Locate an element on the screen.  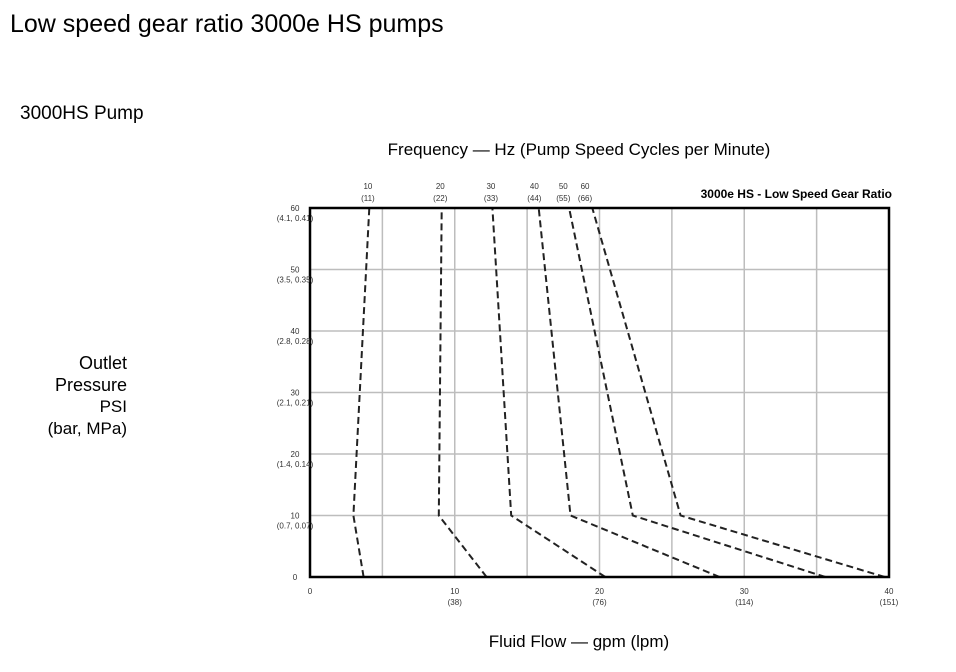
y-axis-title: Outlet Pressure PSI (bar, MPa) is located at coordinates (63, 396).